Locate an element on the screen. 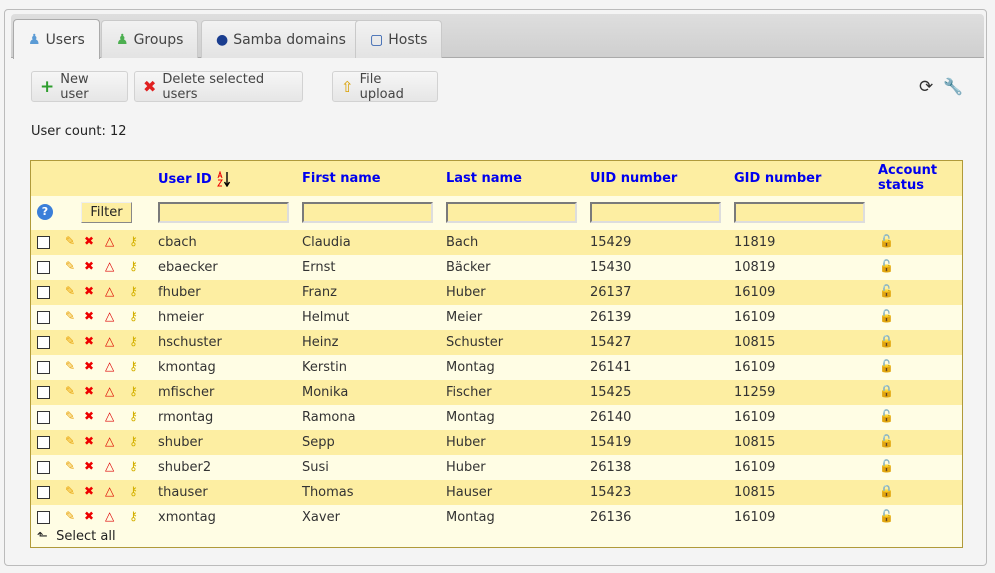 The height and width of the screenshot is (573, 995). tab-hosts: ▢ Hosts is located at coordinates (399, 39).